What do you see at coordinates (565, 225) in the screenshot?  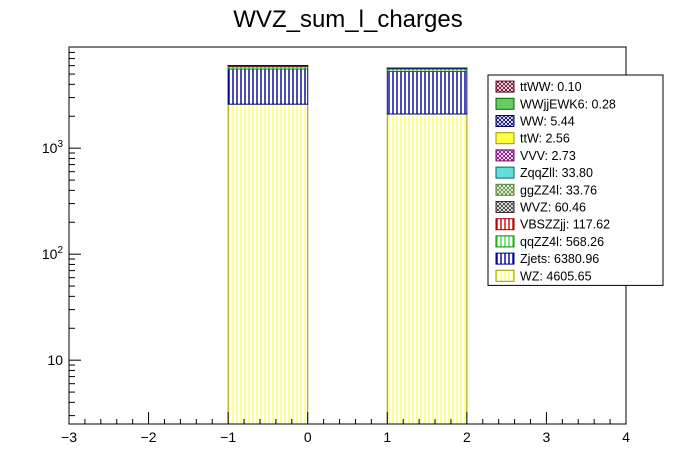 I see `legend-entry-vbszzjj: VBSZZjj: 117.62` at bounding box center [565, 225].